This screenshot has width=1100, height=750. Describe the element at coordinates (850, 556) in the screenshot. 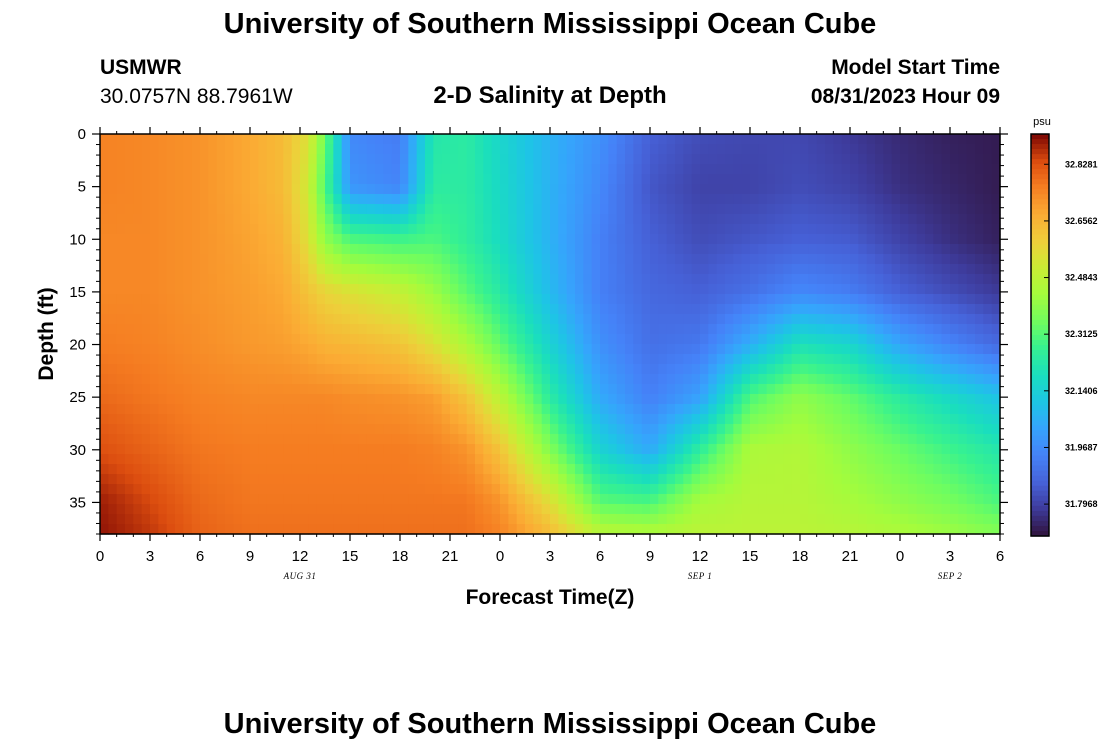

I see `x-tick-label: 21` at that location.